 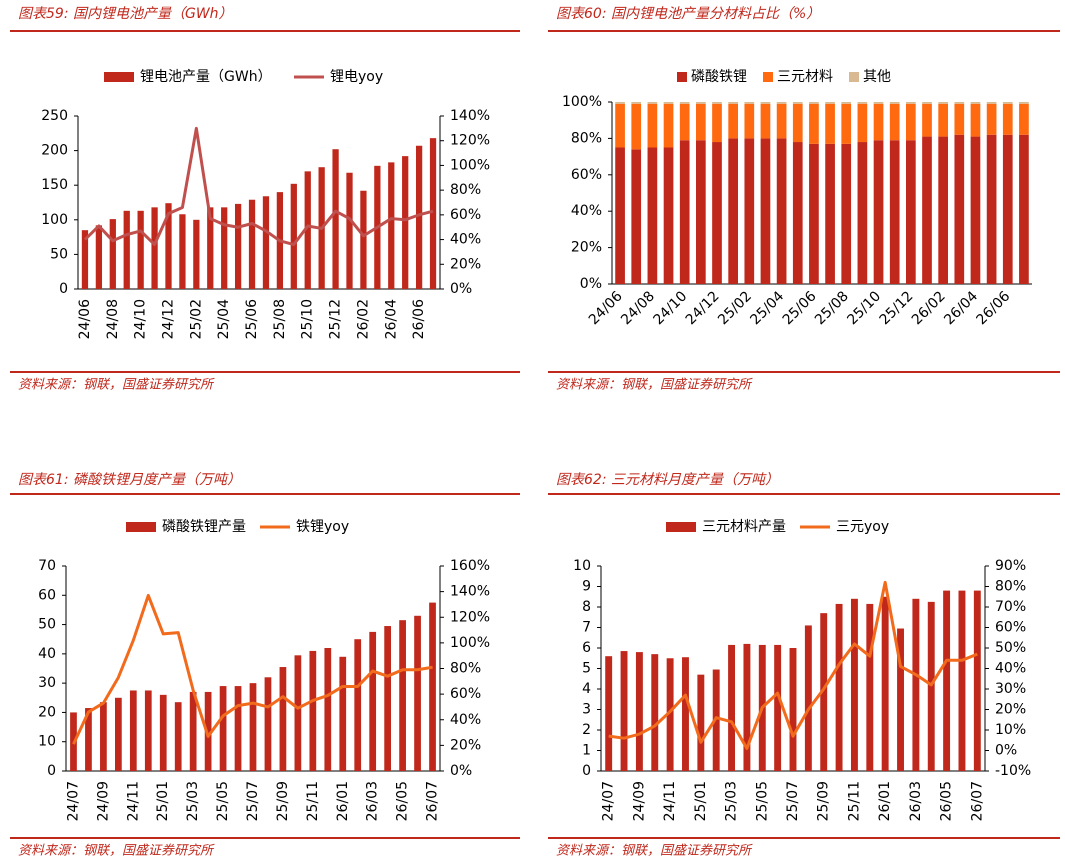 I want to click on y-tick-label: 4, so click(x=586, y=689).